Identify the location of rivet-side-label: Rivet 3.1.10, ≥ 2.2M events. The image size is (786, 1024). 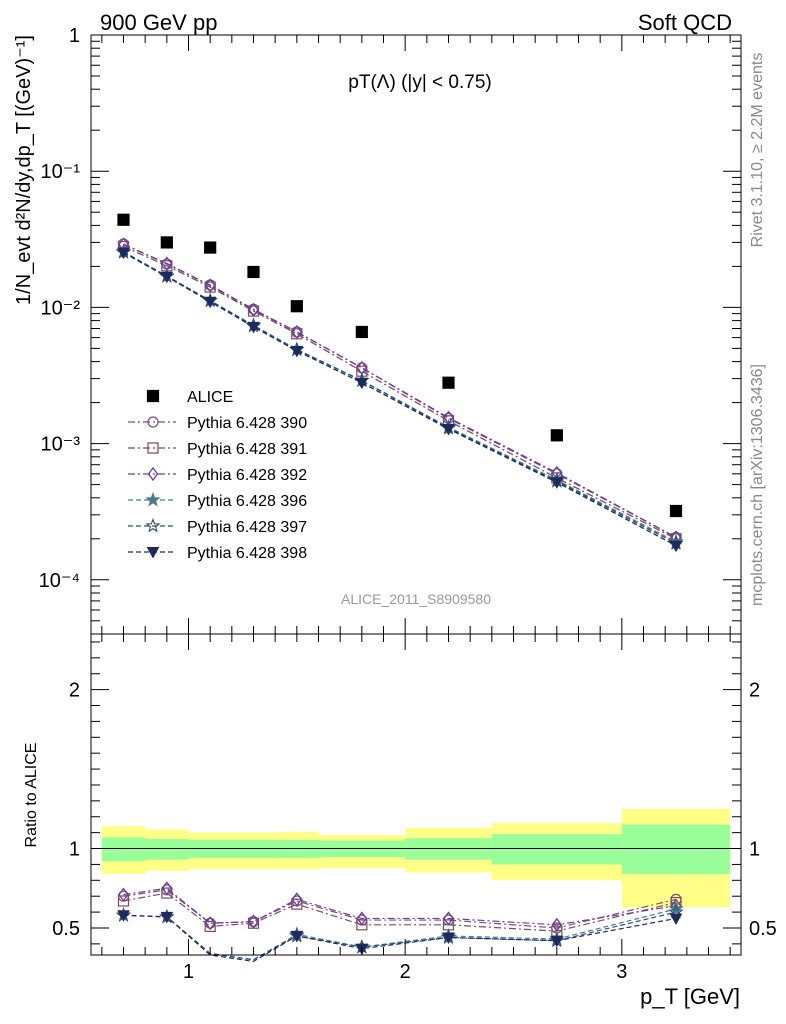
(757, 150).